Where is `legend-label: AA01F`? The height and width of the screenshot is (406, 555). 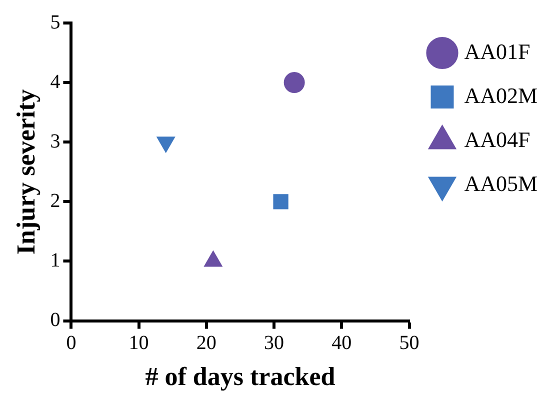 legend-label: AA01F is located at coordinates (497, 51).